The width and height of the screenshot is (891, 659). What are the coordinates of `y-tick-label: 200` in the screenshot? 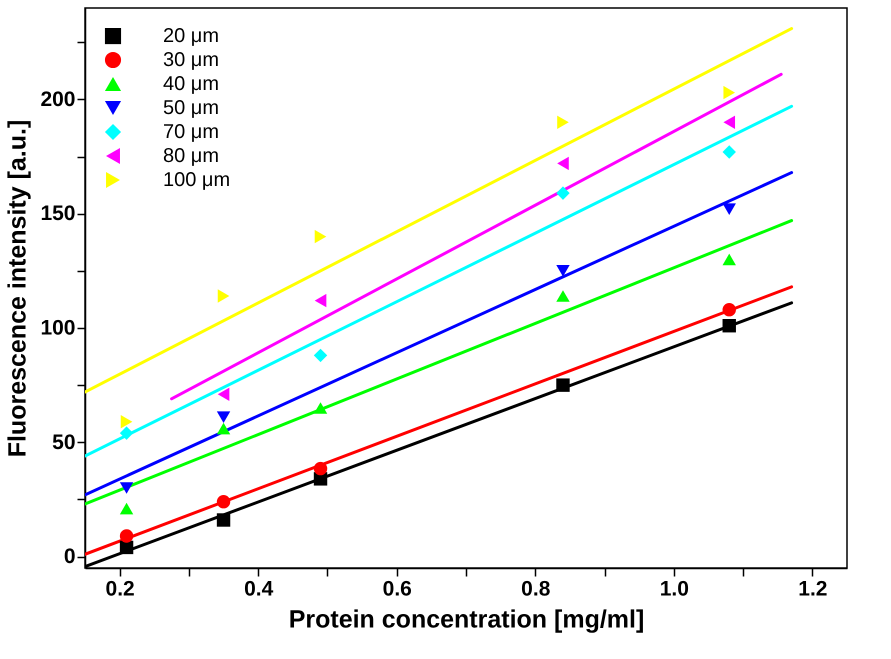 It's located at (58, 99).